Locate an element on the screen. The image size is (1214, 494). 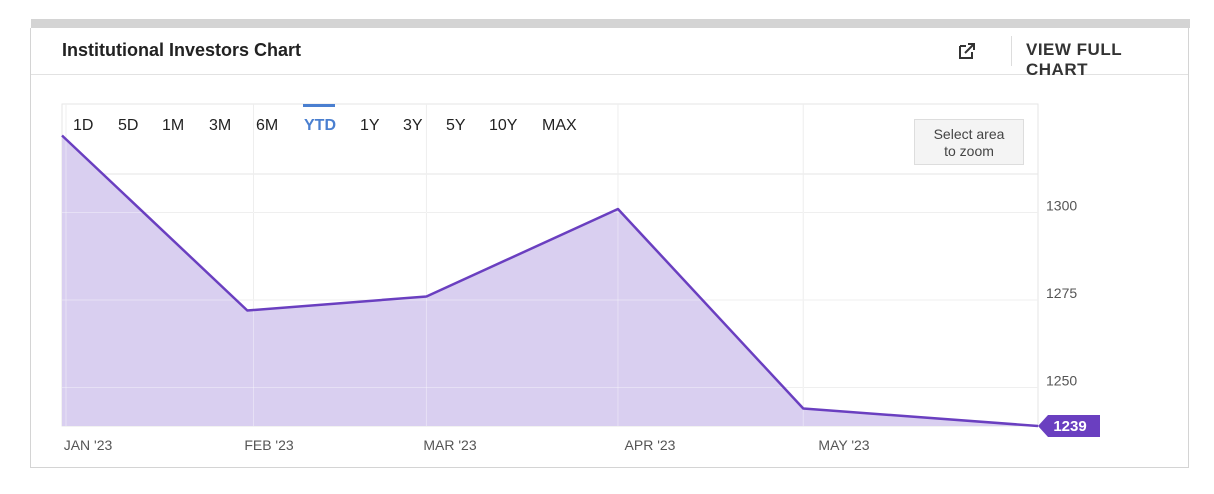
last-value-badge is located at coordinates (1069, 426).